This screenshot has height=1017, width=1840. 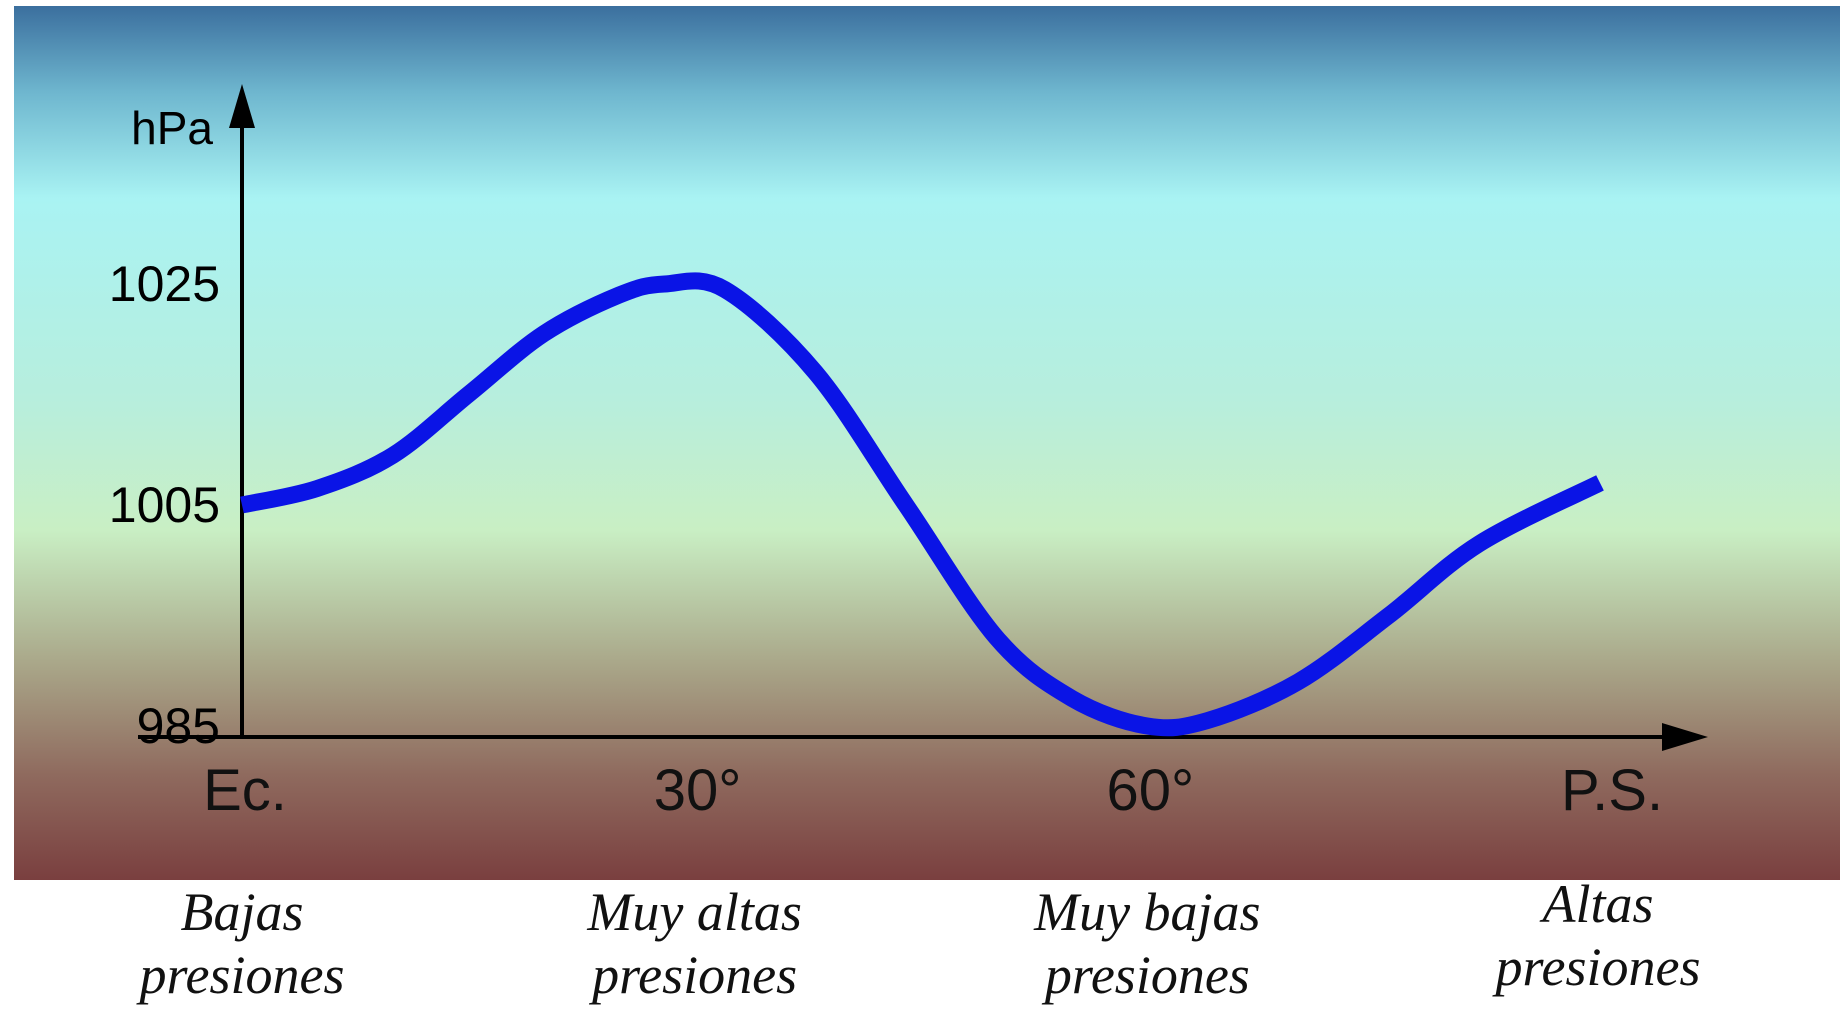 I want to click on y-axis-arrow, so click(x=242, y=106).